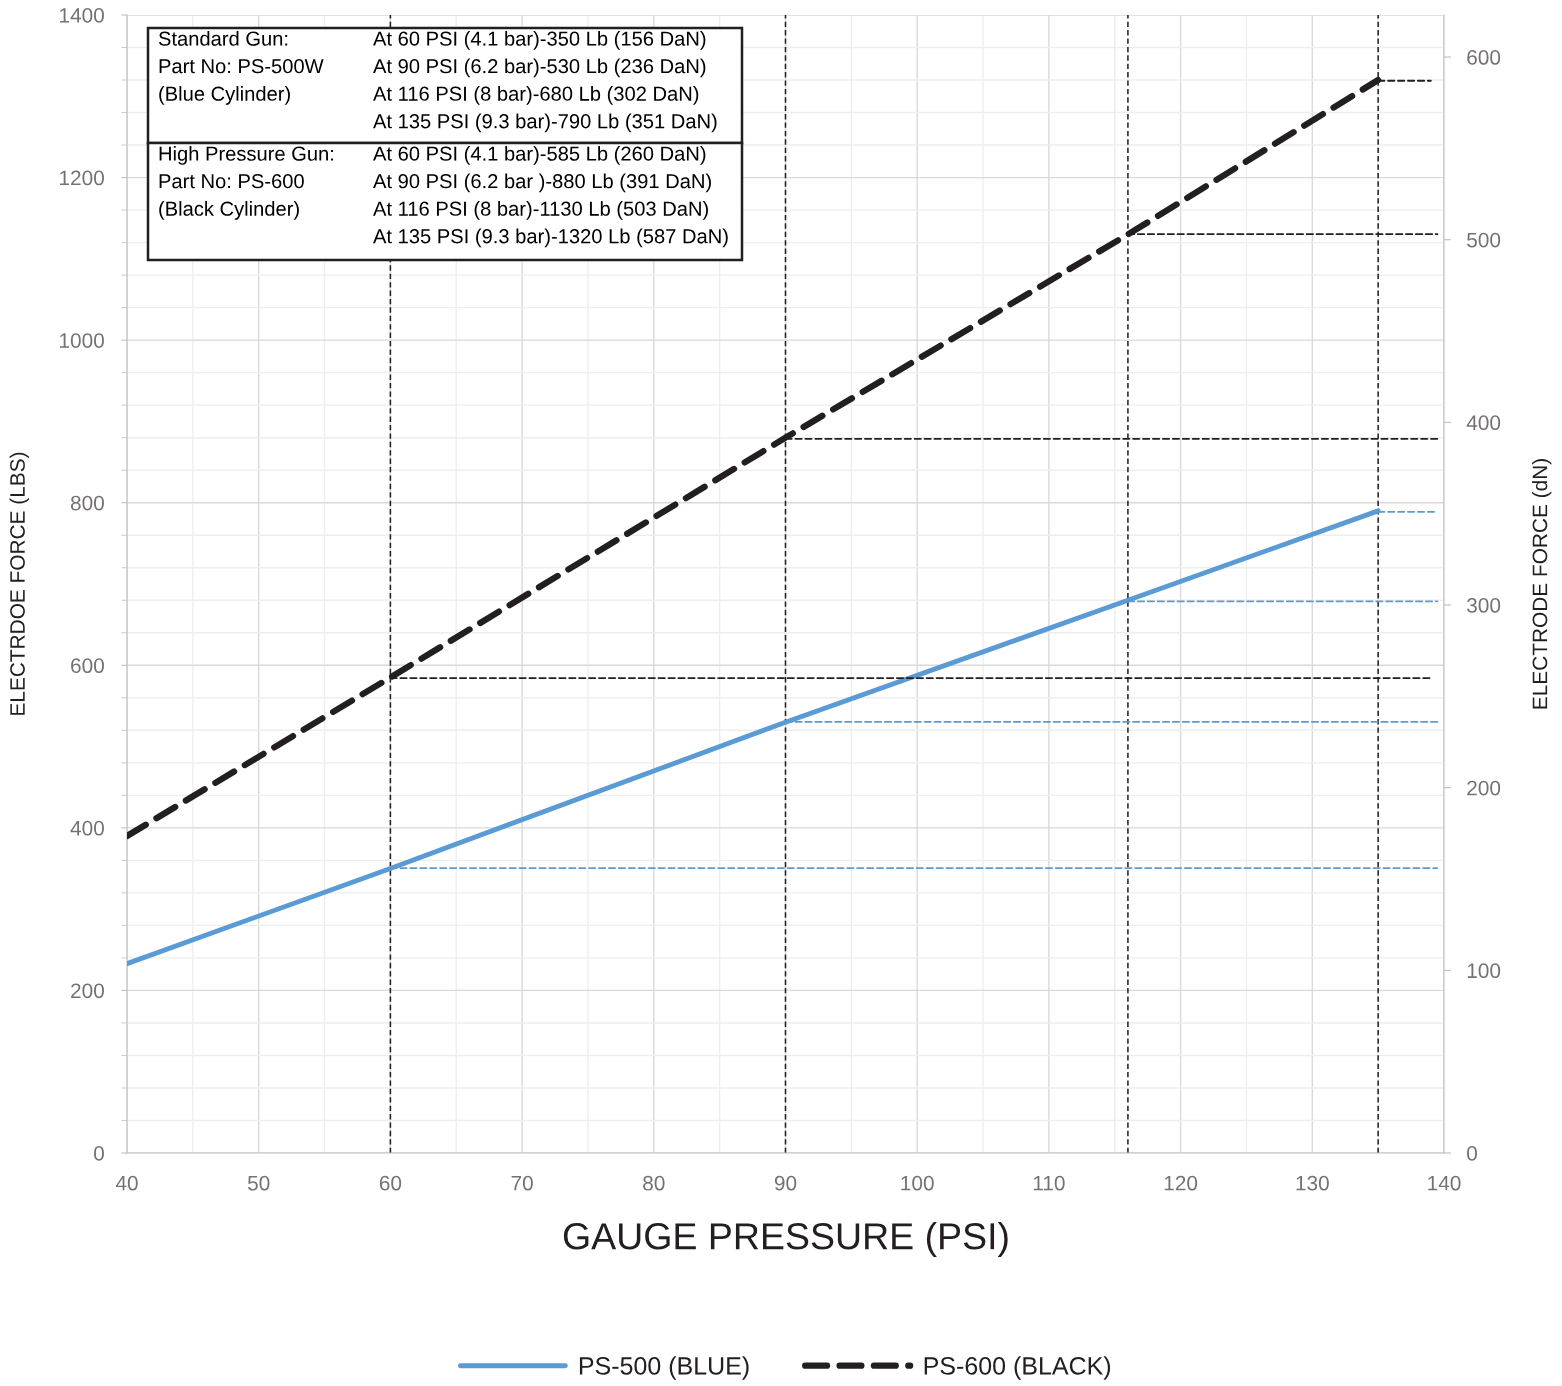 Image resolution: width=1562 pixels, height=1386 pixels. Describe the element at coordinates (82, 340) in the screenshot. I see `y-tick-label: 1000` at that location.